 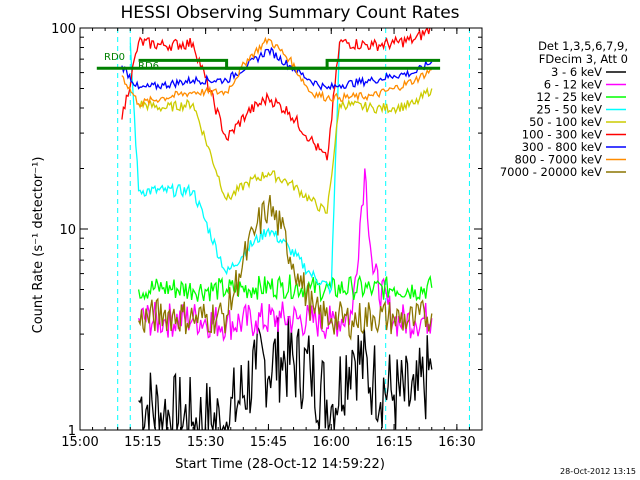 What do you see at coordinates (551, 172) in the screenshot?
I see `legend-label: 7000 - 20000 keV` at bounding box center [551, 172].